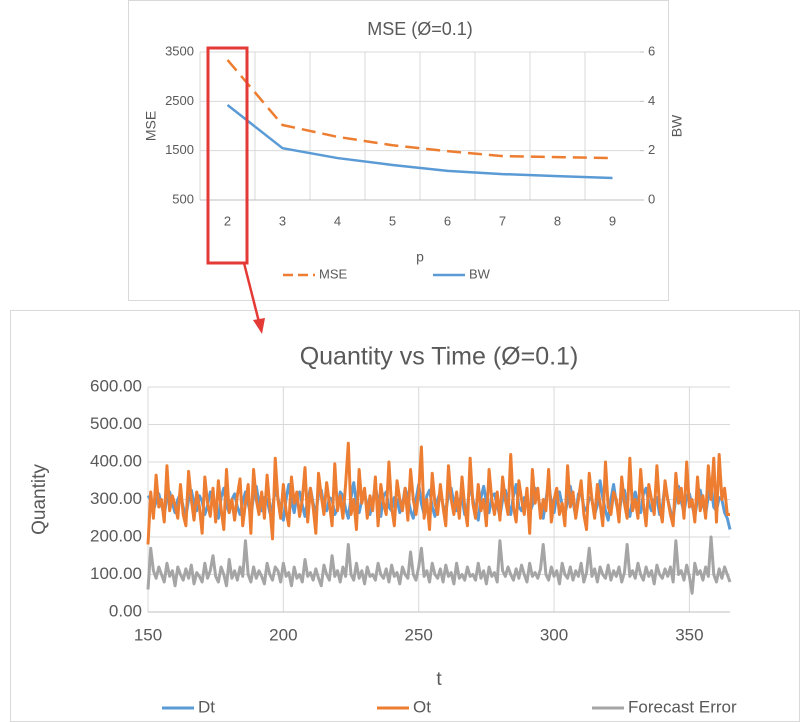 The image size is (800, 722). I want to click on x-tick-label: 350, so click(689, 634).